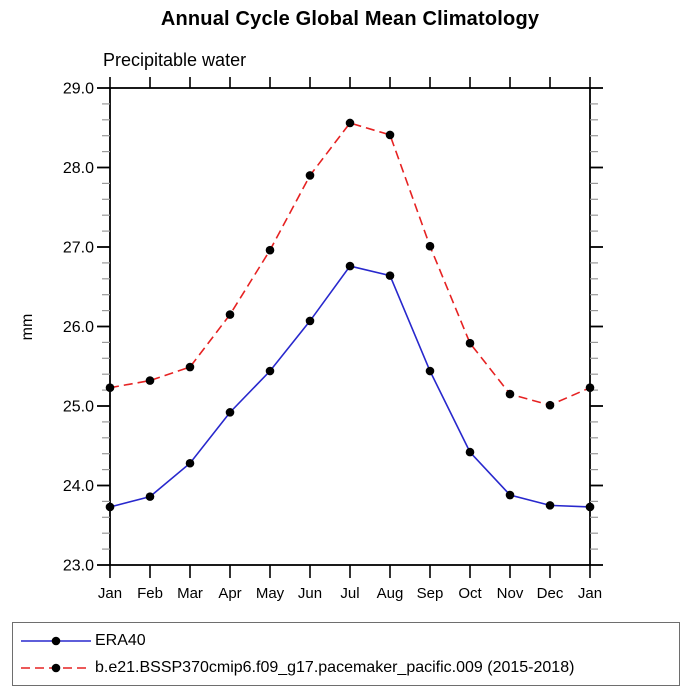 This screenshot has width=700, height=700. I want to click on y-axis-tick-label: 25.0, so click(78, 407).